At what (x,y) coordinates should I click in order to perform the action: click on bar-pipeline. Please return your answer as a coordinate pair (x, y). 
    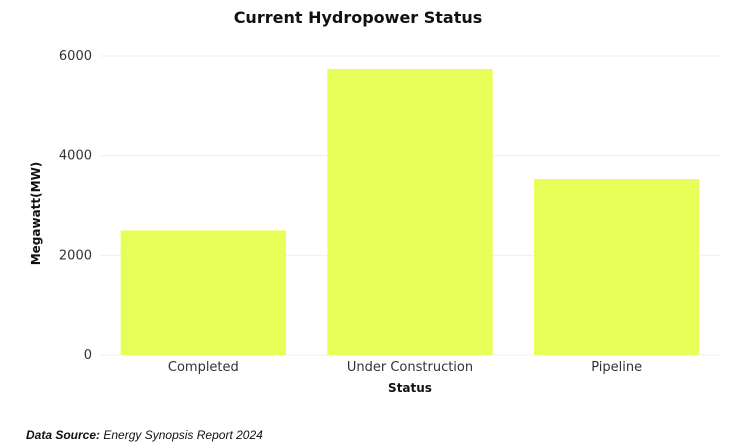
    Looking at the image, I should click on (617, 267).